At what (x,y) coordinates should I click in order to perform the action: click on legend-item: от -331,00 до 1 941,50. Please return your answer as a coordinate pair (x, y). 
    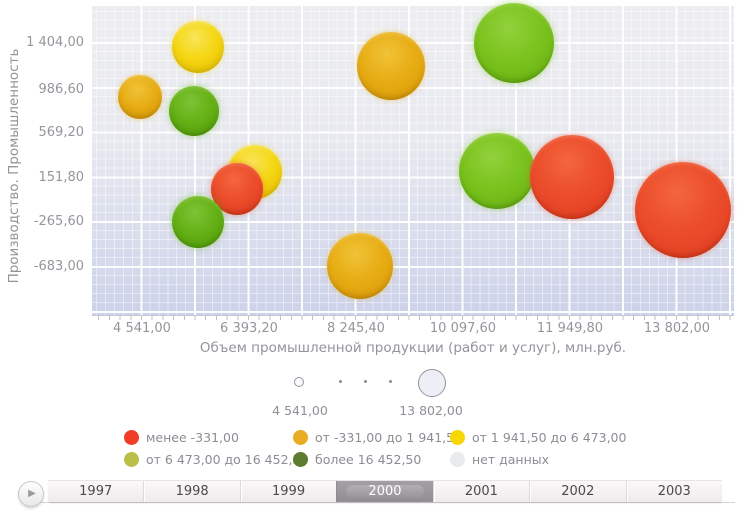
    Looking at the image, I should click on (377, 437).